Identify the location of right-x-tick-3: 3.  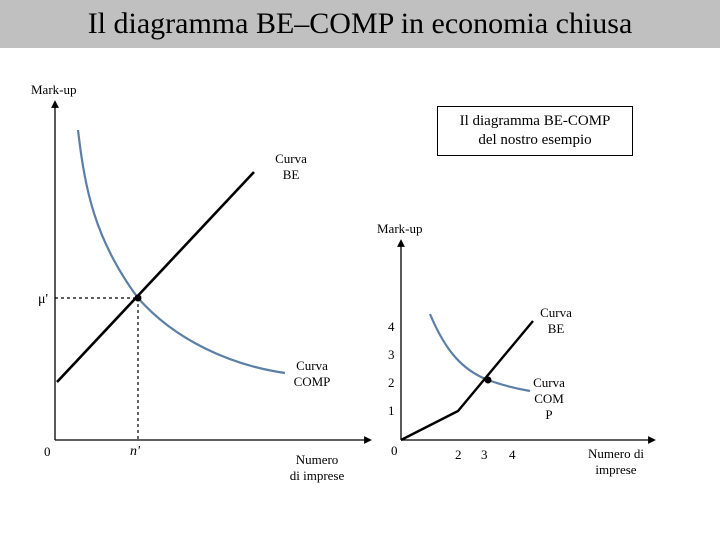
(484, 454).